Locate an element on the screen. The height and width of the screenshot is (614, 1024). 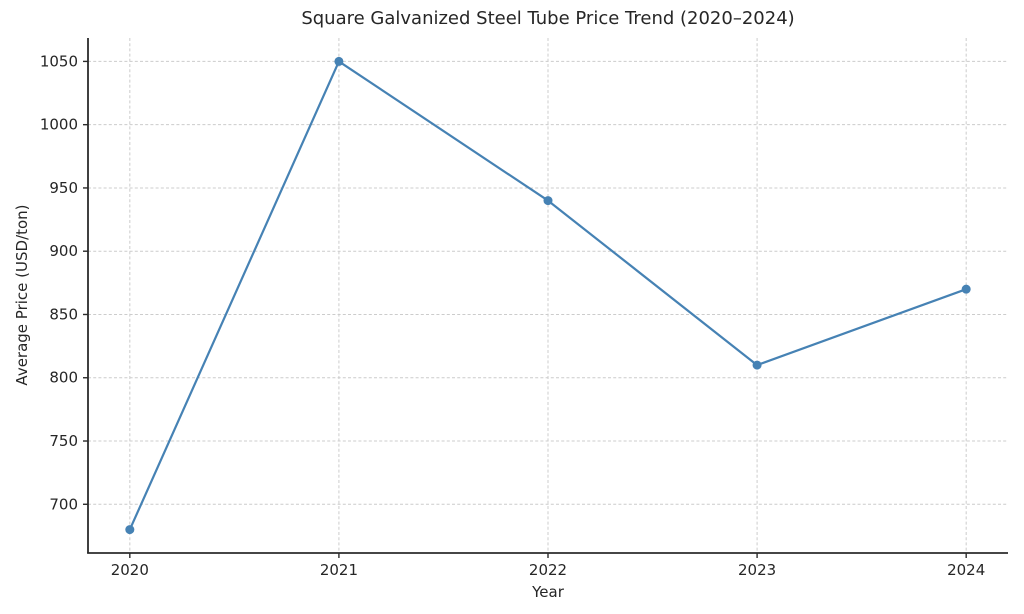
y-tick-label: 850 is located at coordinates (63, 314).